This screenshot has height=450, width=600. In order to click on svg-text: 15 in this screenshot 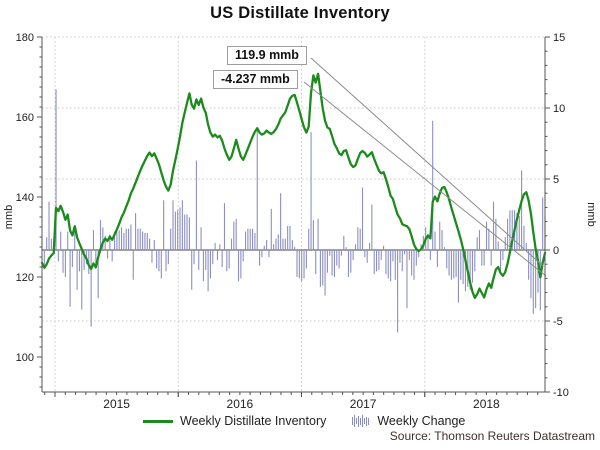, I will do `click(559, 38)`.